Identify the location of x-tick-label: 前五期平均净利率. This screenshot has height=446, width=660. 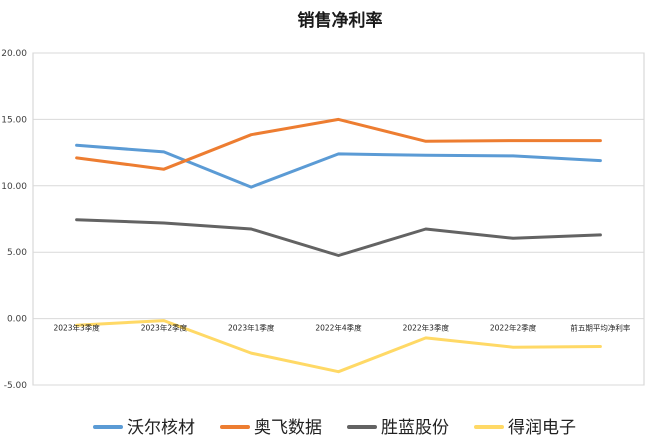
(600, 328).